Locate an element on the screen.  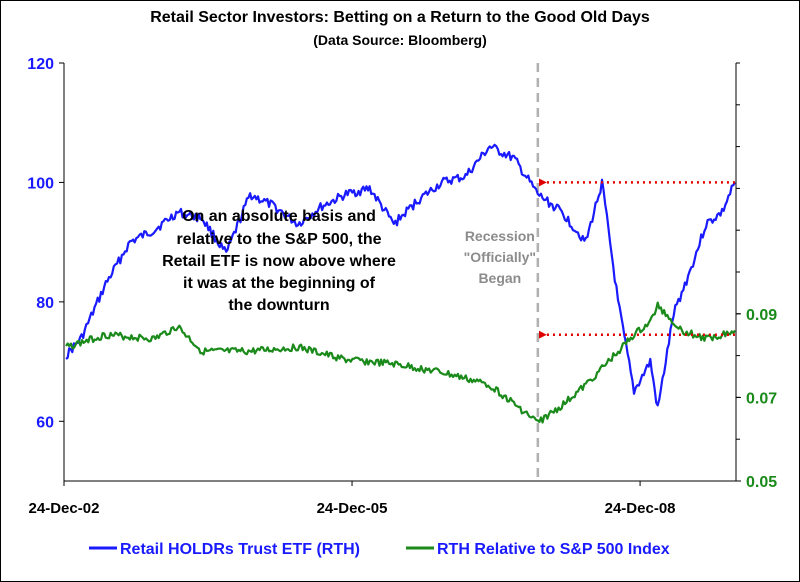
x-tick-label: 24-Dec-02 is located at coordinates (64, 508).